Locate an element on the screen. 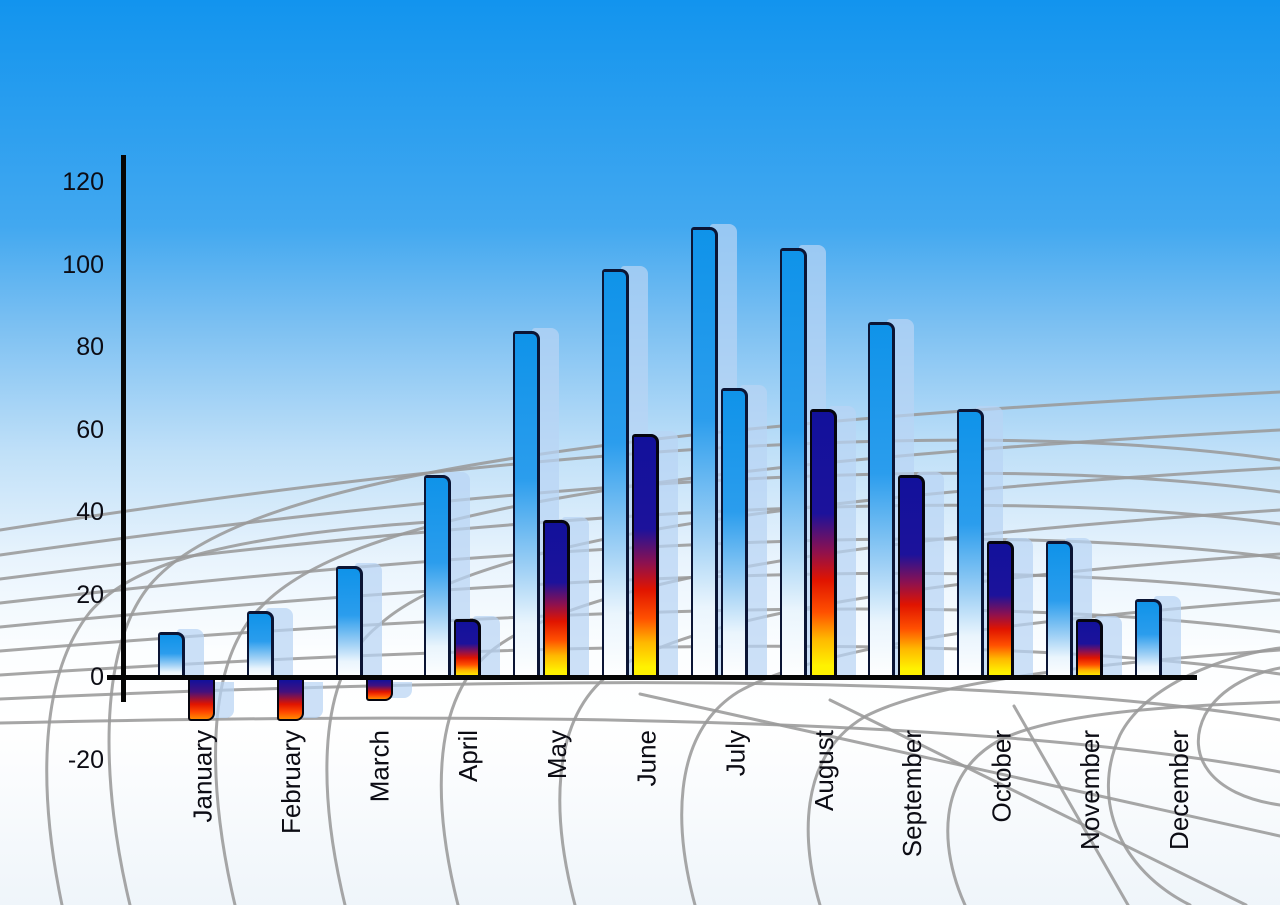 The width and height of the screenshot is (1280, 905). september-series1-bar is located at coordinates (882, 500).